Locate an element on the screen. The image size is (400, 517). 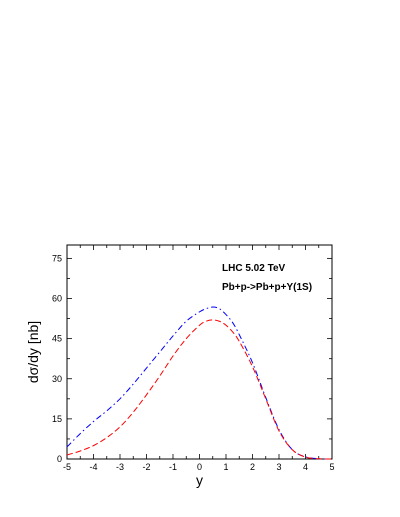
annotation-process: Pb+p->Pb+p+Υ(1S) is located at coordinates (267, 287).